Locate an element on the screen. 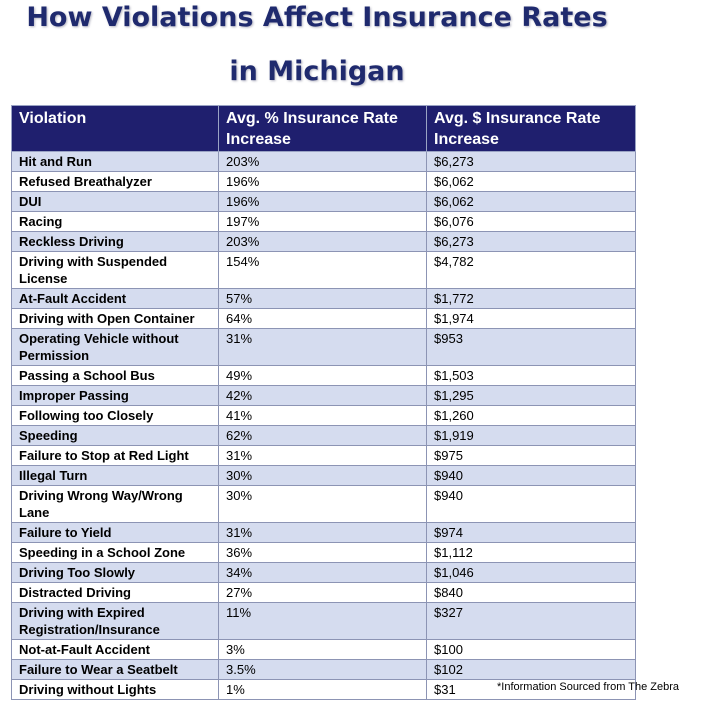 Image resolution: width=707 pixels, height=719 pixels. dollar-increase-cell: $31 is located at coordinates (531, 689).